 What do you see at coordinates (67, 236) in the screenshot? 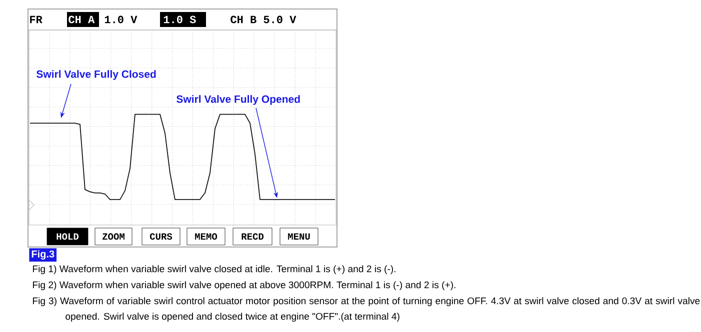
I see `text: HOLD` at bounding box center [67, 236].